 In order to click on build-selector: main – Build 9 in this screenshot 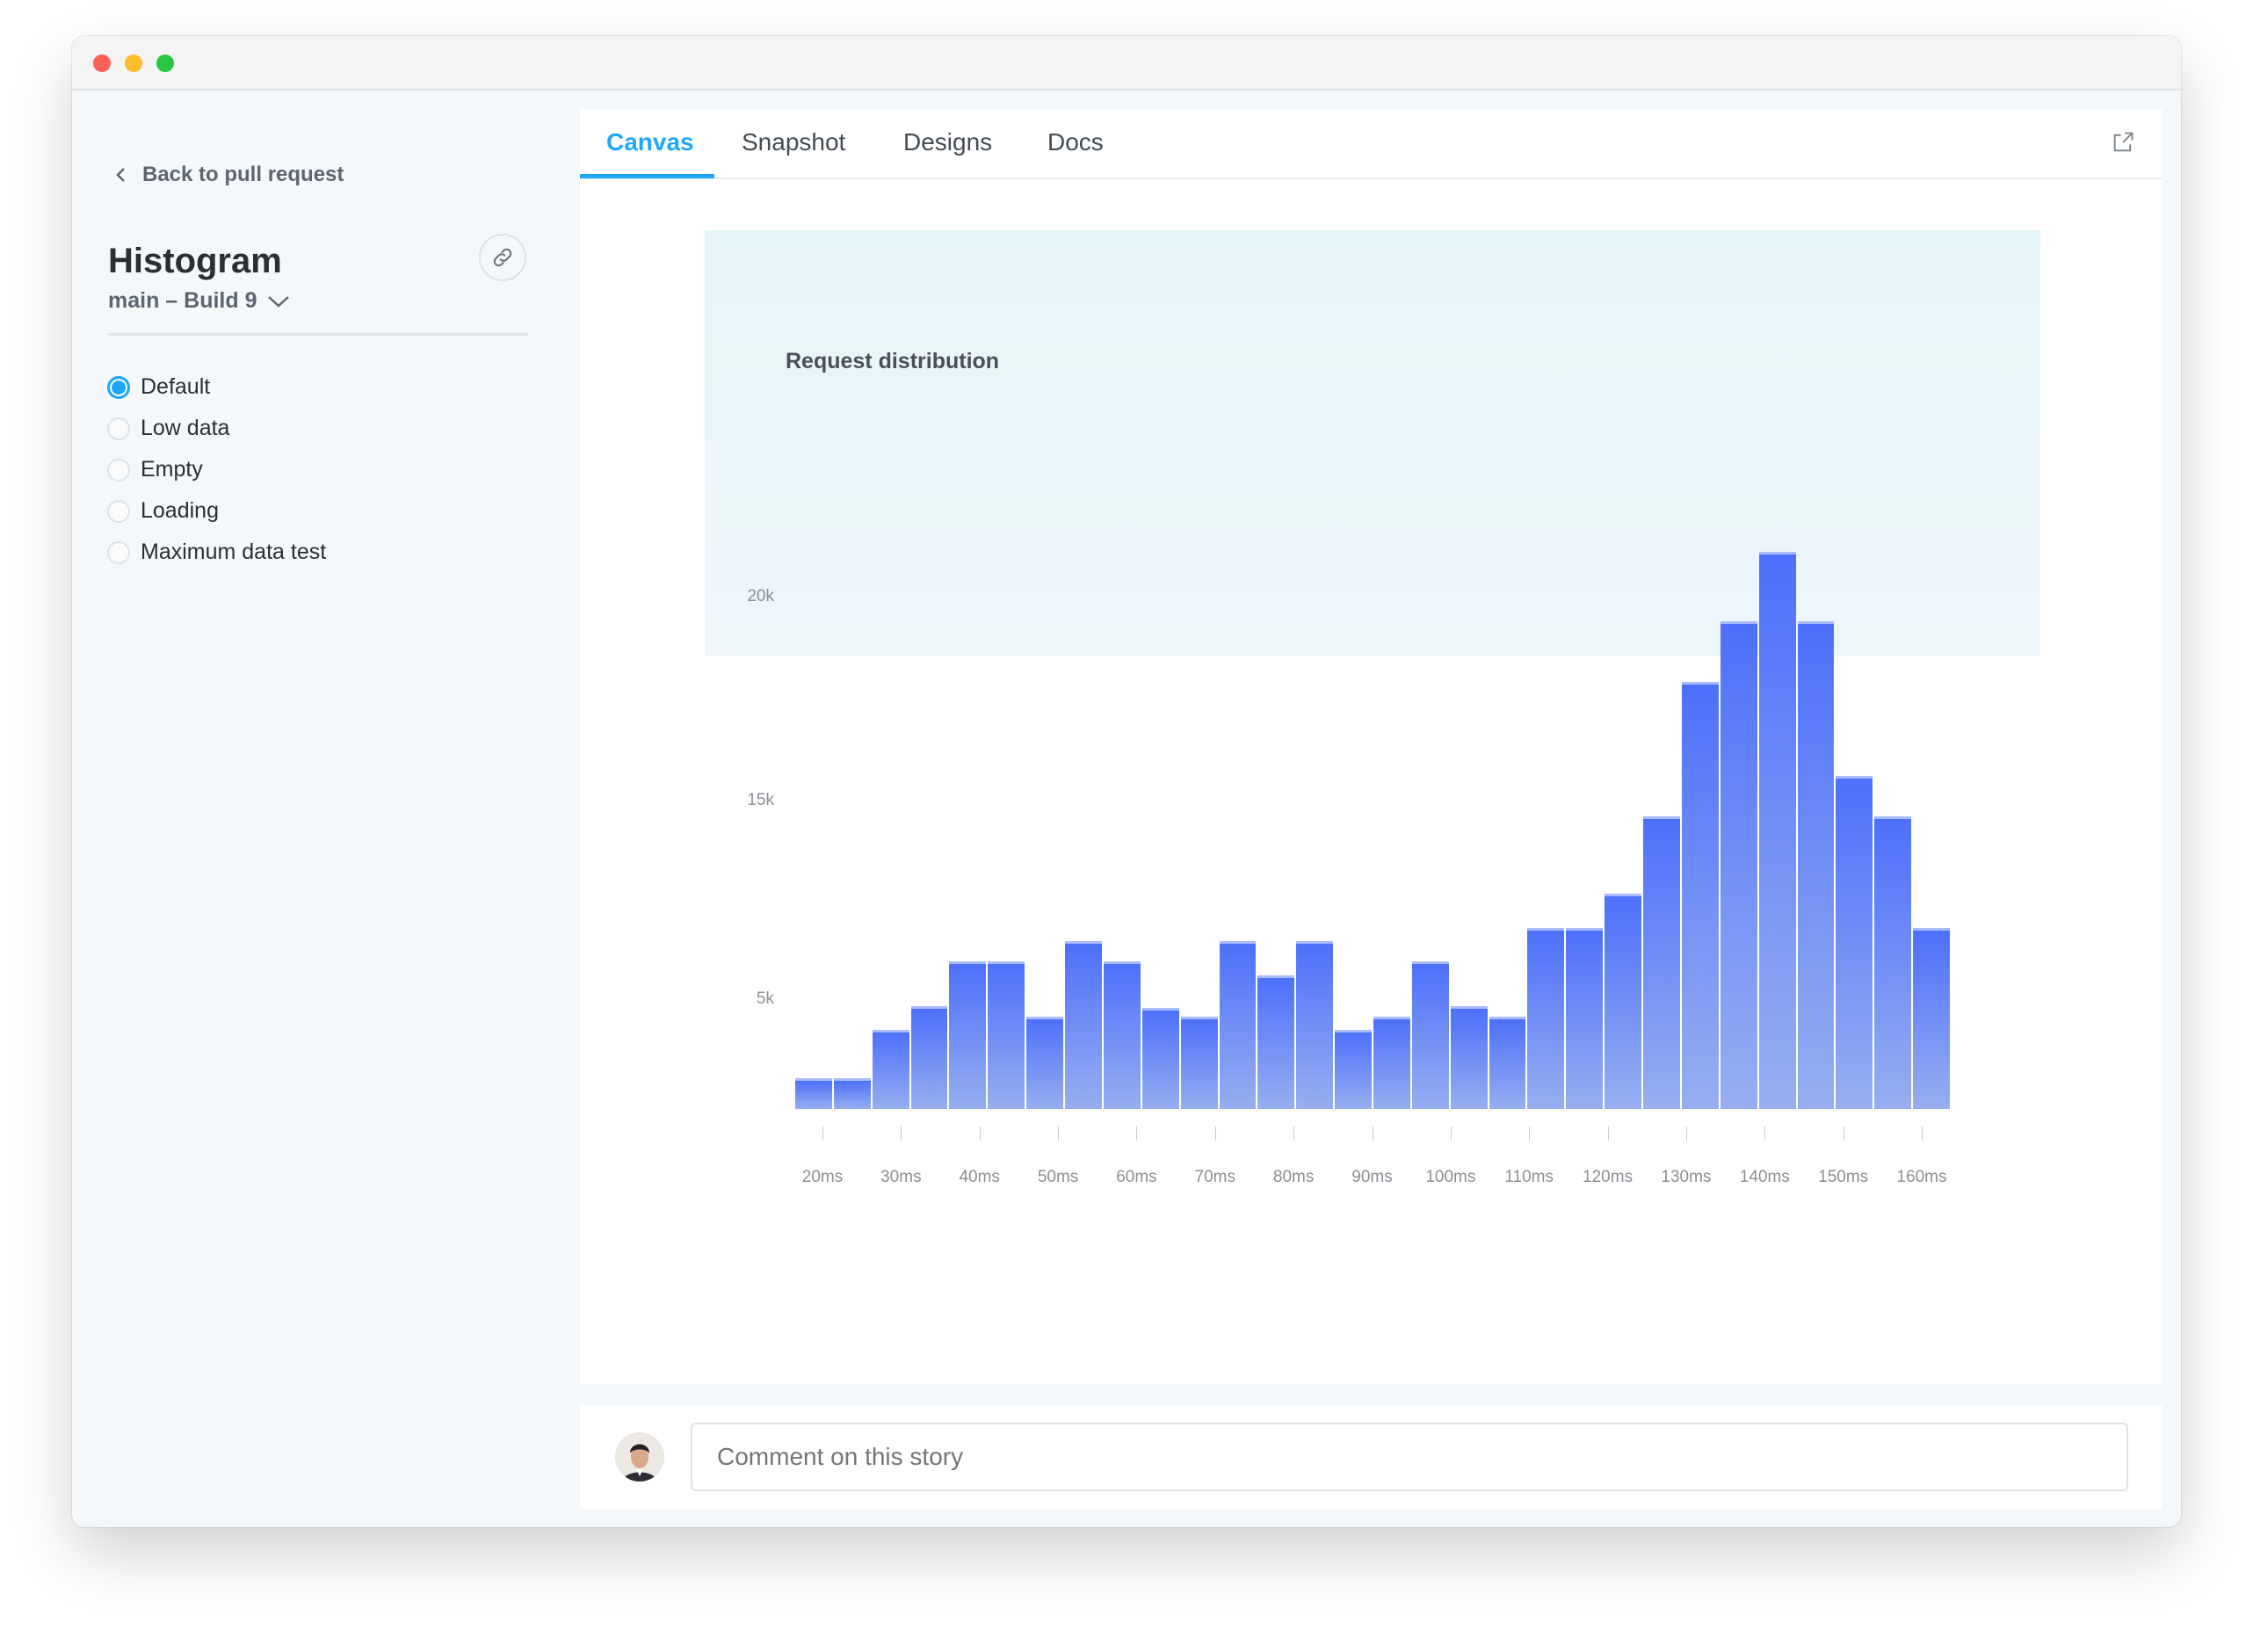, I will do `click(199, 301)`.